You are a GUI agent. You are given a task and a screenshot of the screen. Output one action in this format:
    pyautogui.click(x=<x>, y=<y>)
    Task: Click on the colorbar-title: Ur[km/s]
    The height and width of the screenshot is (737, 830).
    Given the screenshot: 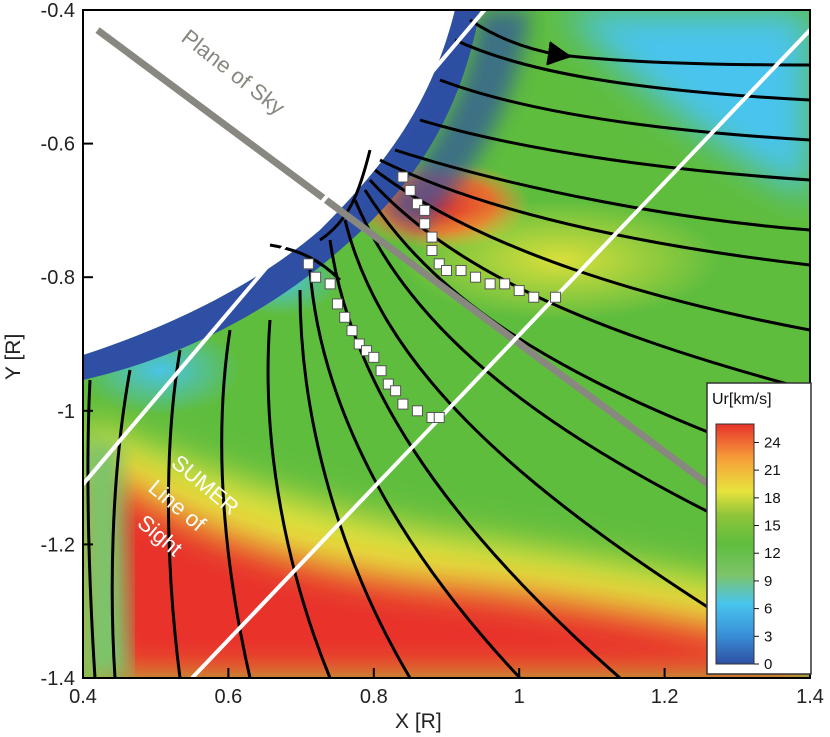 What is the action you would take?
    pyautogui.click(x=742, y=399)
    